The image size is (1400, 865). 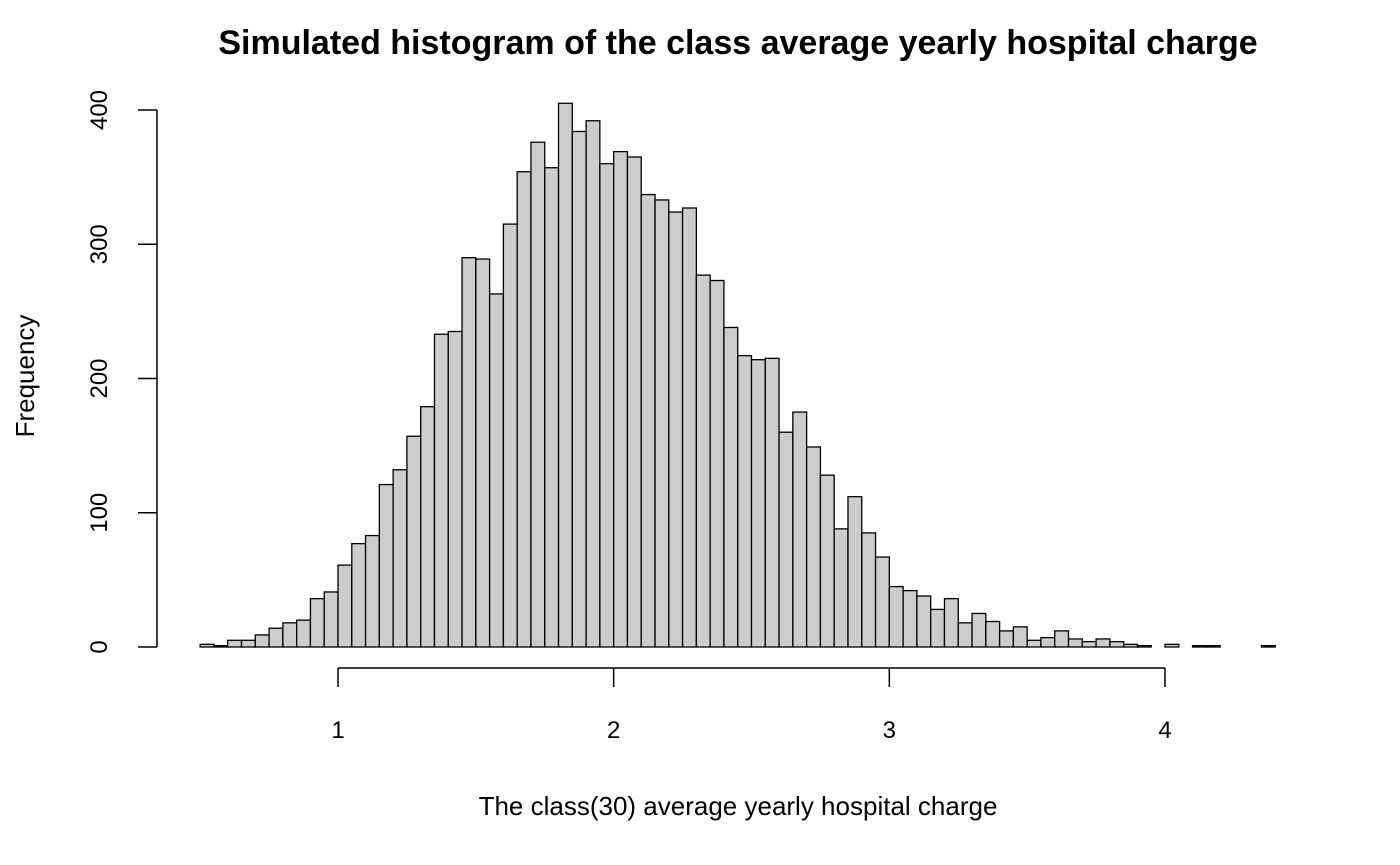 What do you see at coordinates (613, 730) in the screenshot?
I see `x-tick-label: 2` at bounding box center [613, 730].